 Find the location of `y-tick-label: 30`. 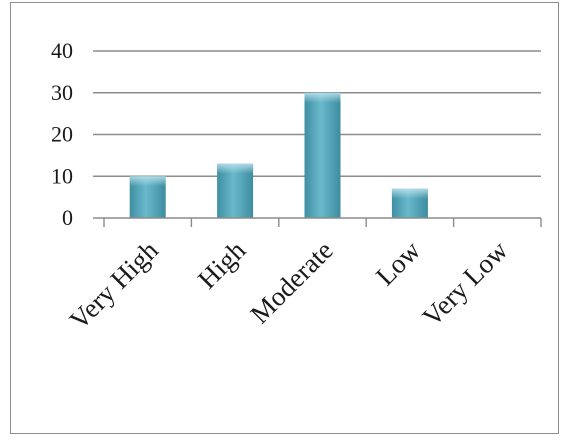

y-tick-label: 30 is located at coordinates (62, 92).